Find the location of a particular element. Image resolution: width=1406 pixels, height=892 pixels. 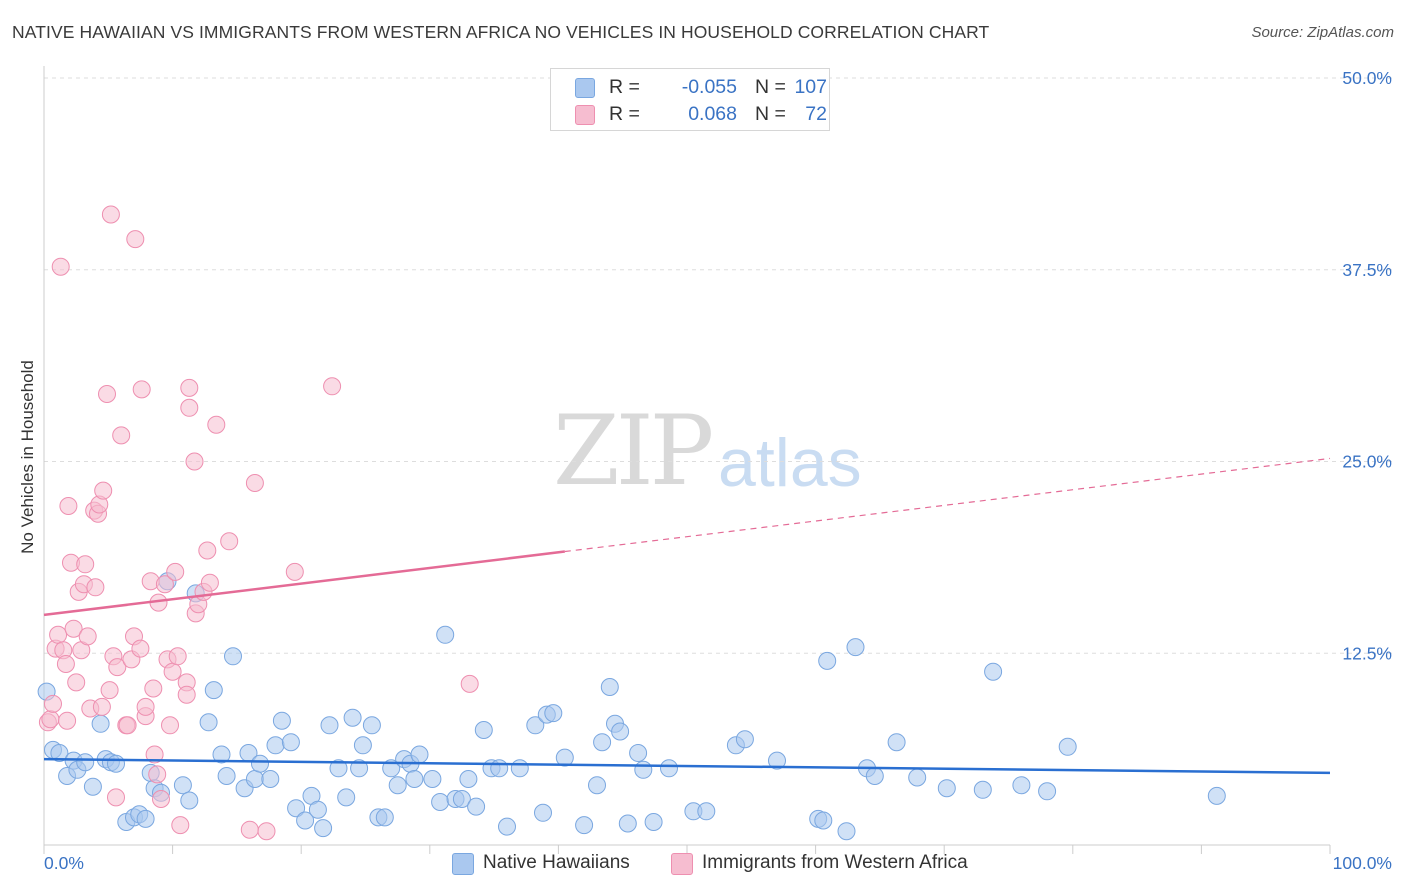

y-tick-label: 50.0% is located at coordinates (1367, 78).